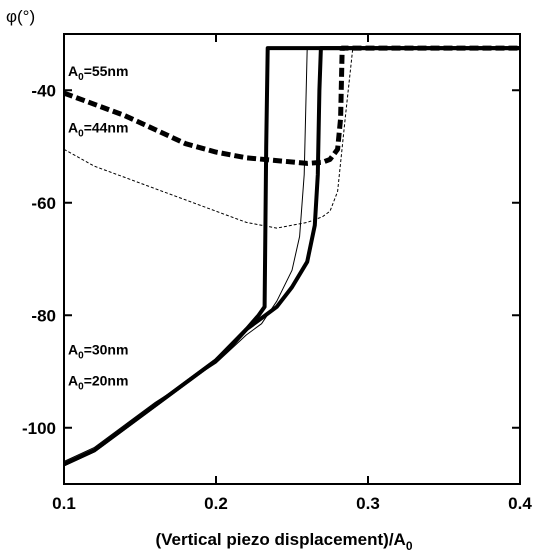 The image size is (545, 555). I want to click on x-axis-label-sub: 0, so click(409, 546).